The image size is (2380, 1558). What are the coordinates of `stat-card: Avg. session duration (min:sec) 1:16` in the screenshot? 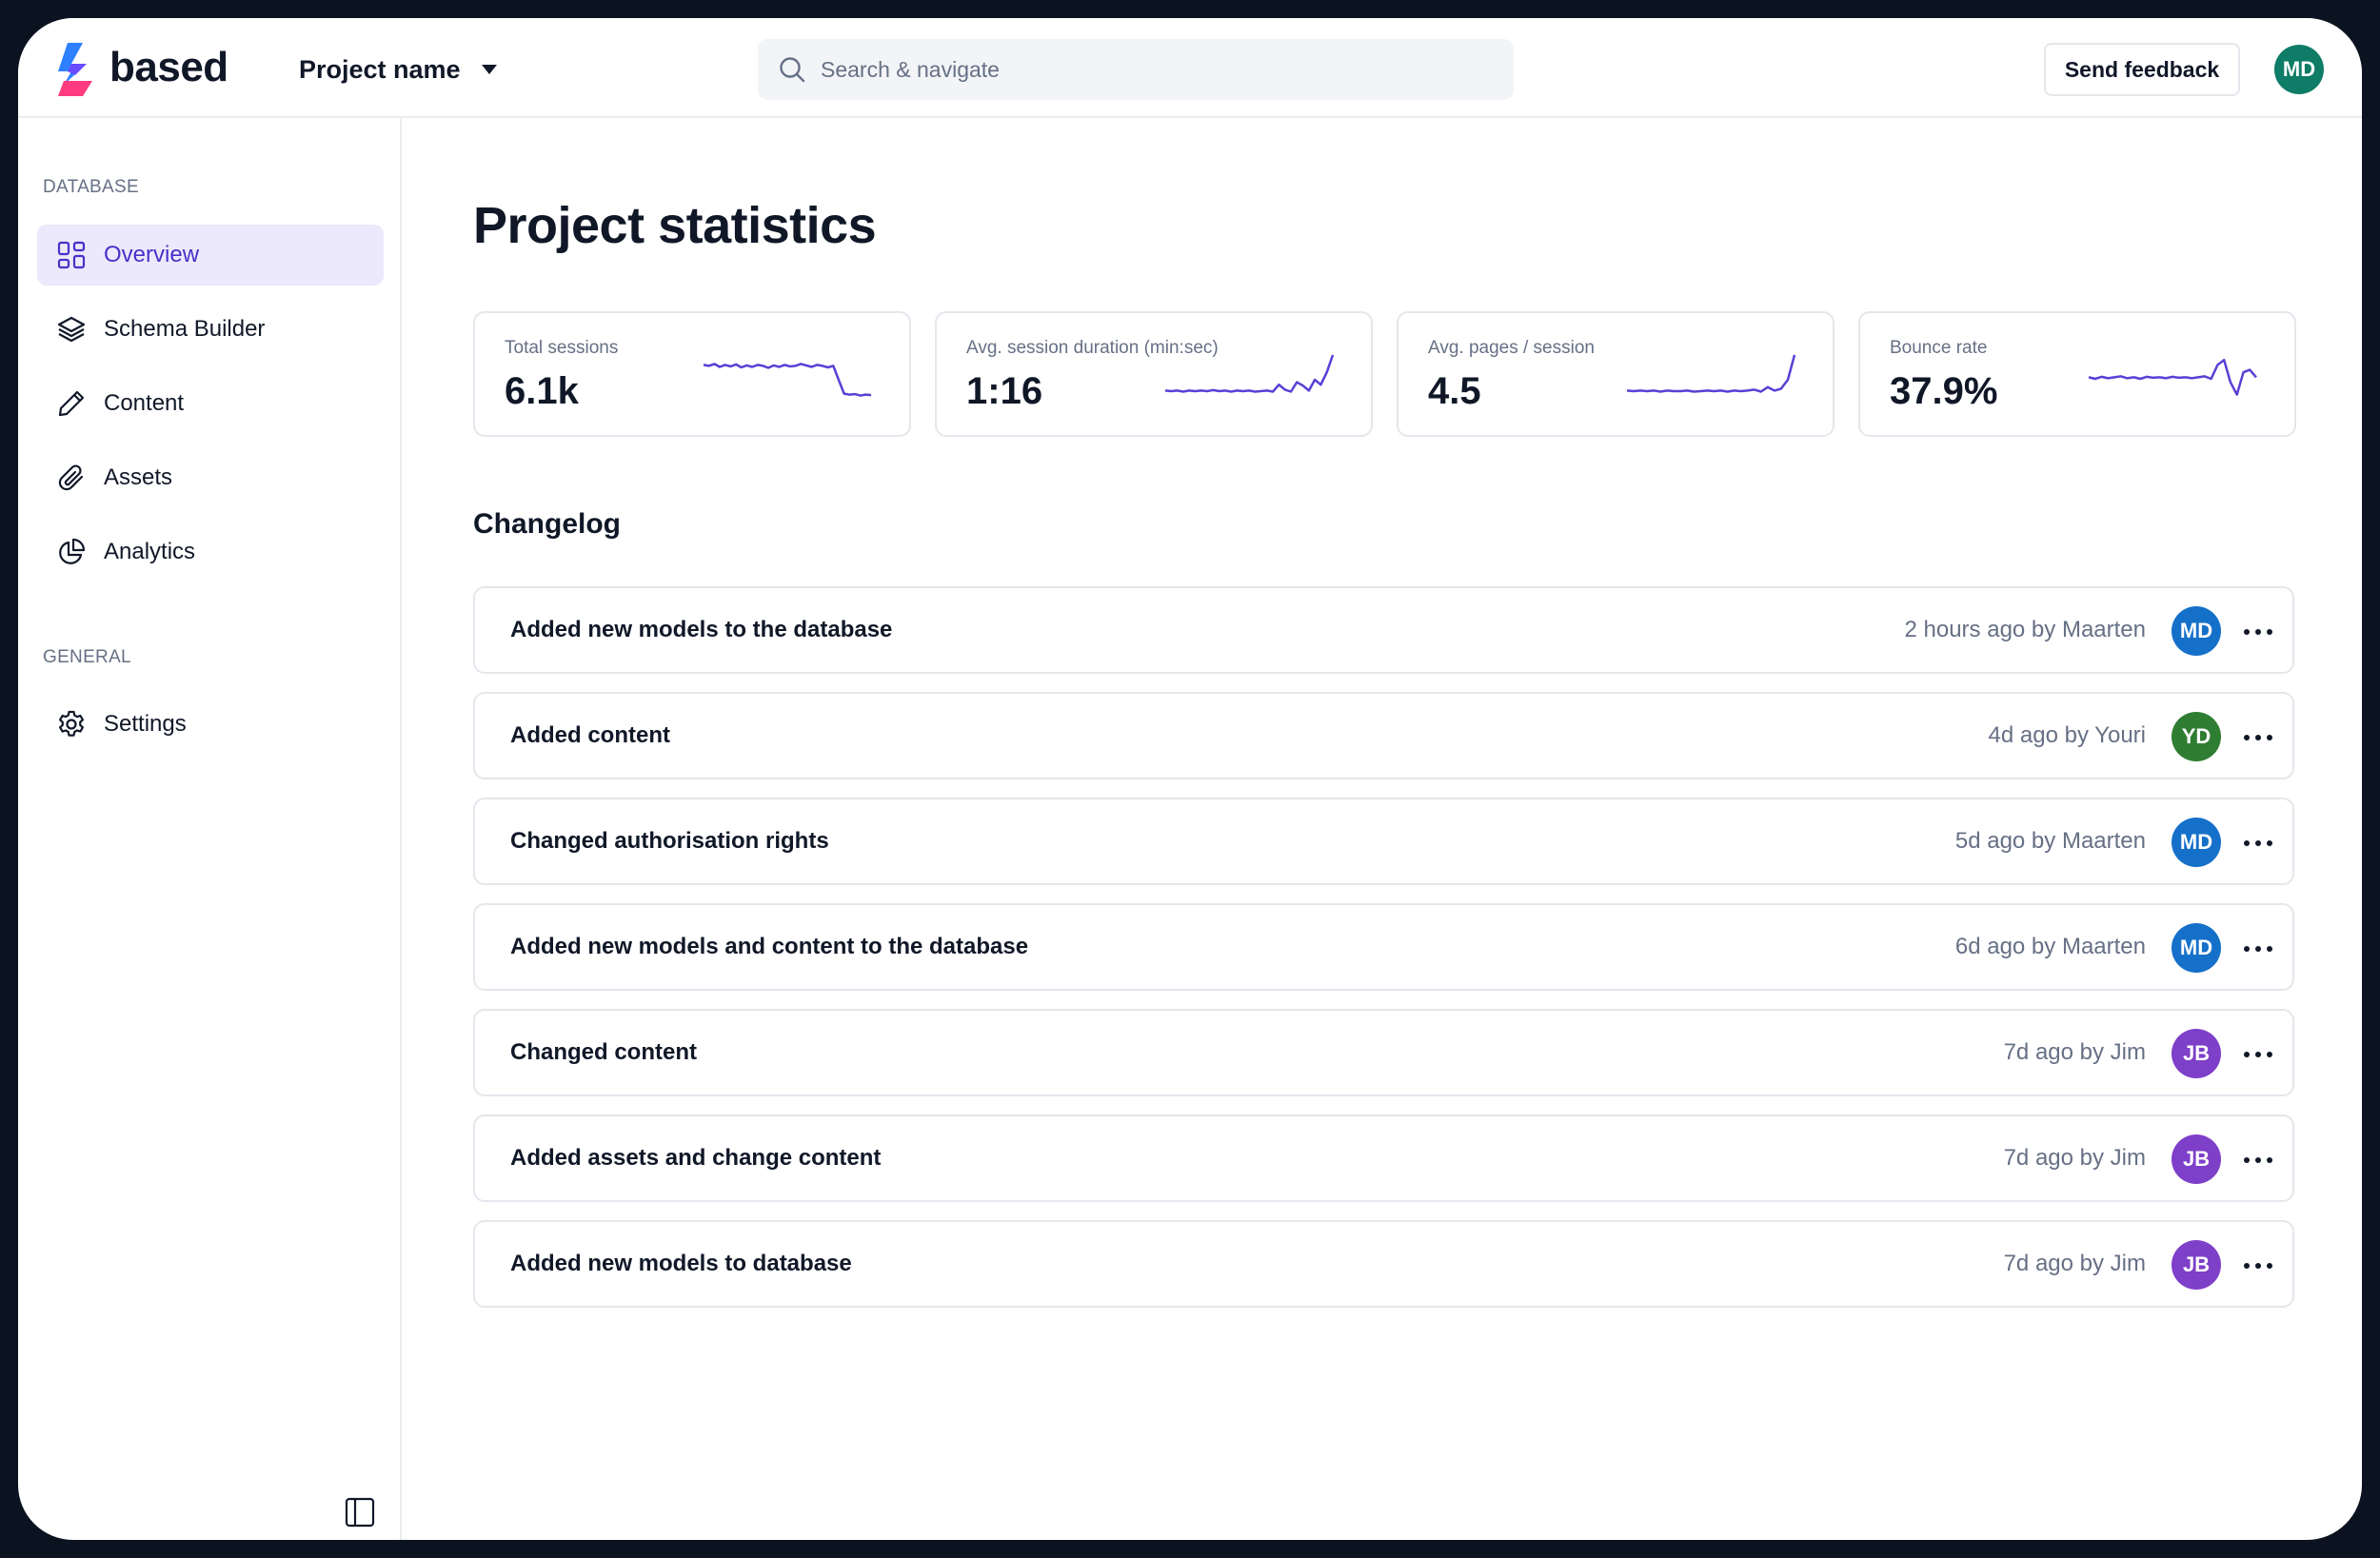 It's located at (1154, 374).